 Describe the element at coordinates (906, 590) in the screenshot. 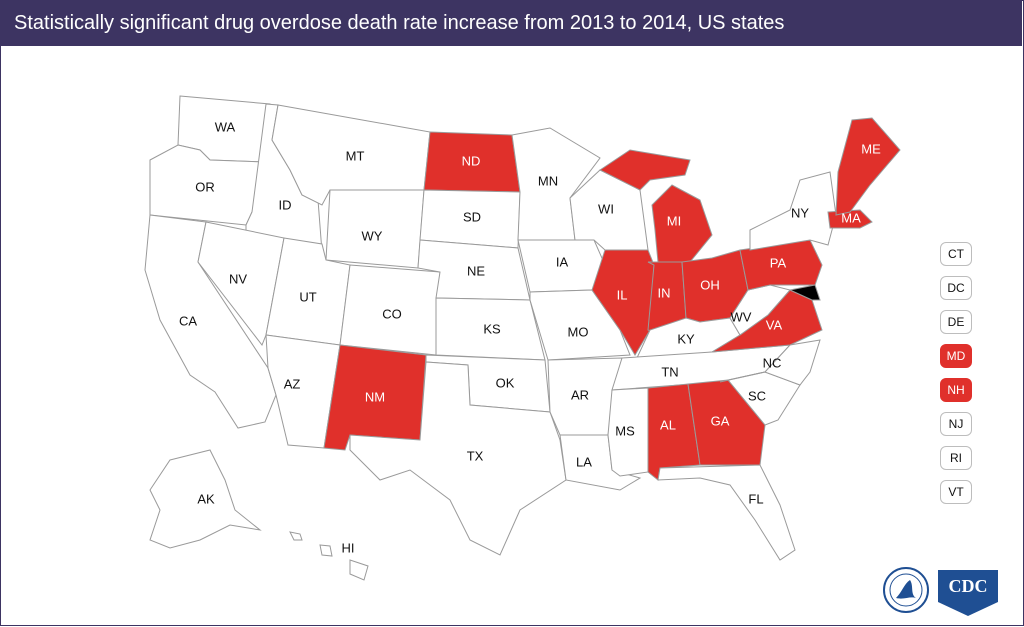

I see `hhs-seal-icon` at that location.